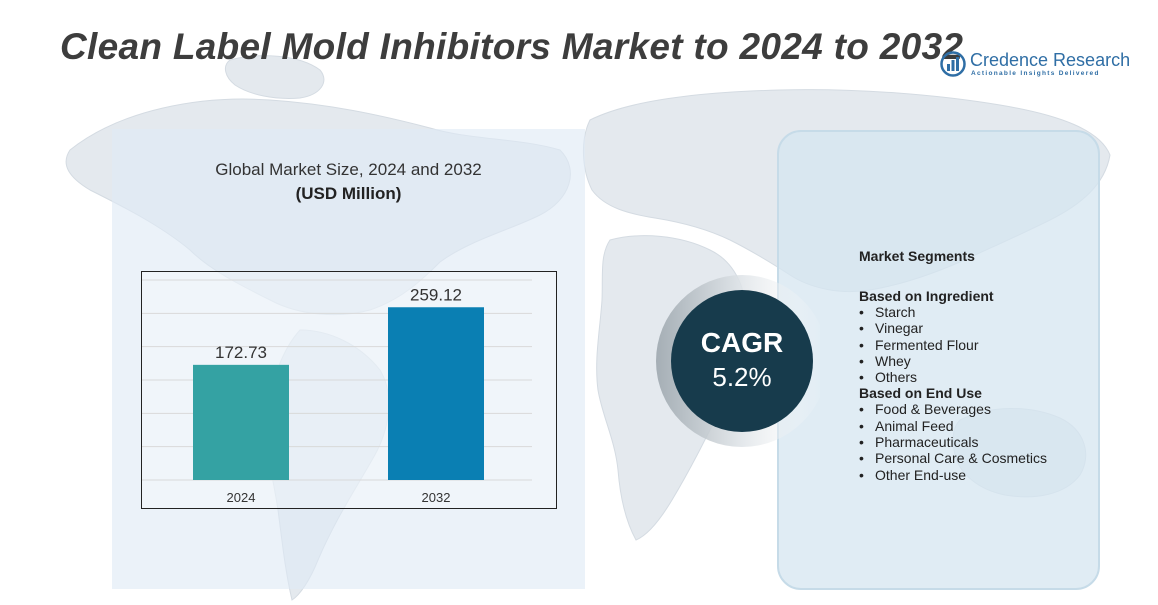 This screenshot has width=1158, height=605. Describe the element at coordinates (926, 296) in the screenshot. I see `segment-group-title: Based on Ingredient` at that location.